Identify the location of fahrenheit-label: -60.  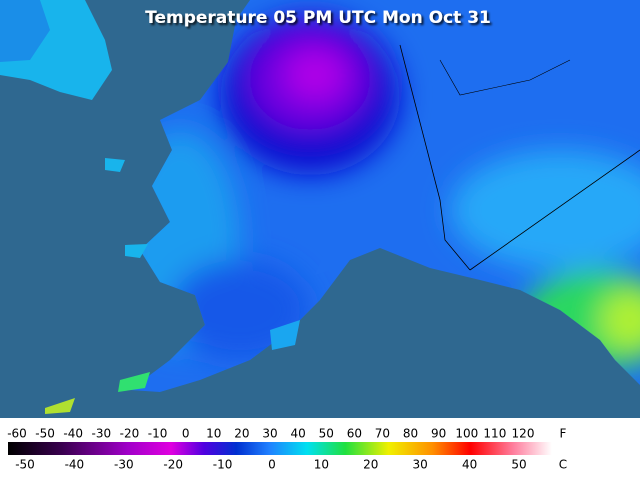
(17, 434).